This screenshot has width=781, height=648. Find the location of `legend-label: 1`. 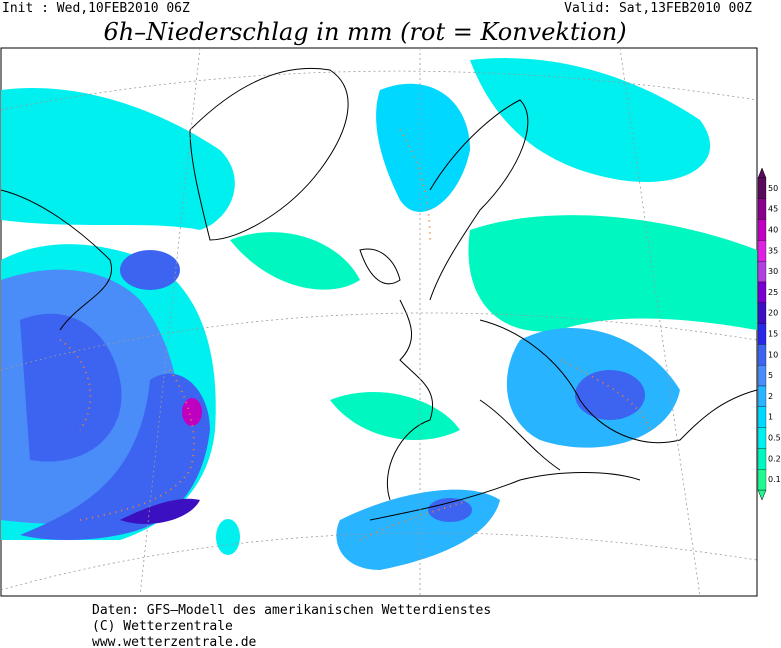

legend-label: 1 is located at coordinates (770, 417).